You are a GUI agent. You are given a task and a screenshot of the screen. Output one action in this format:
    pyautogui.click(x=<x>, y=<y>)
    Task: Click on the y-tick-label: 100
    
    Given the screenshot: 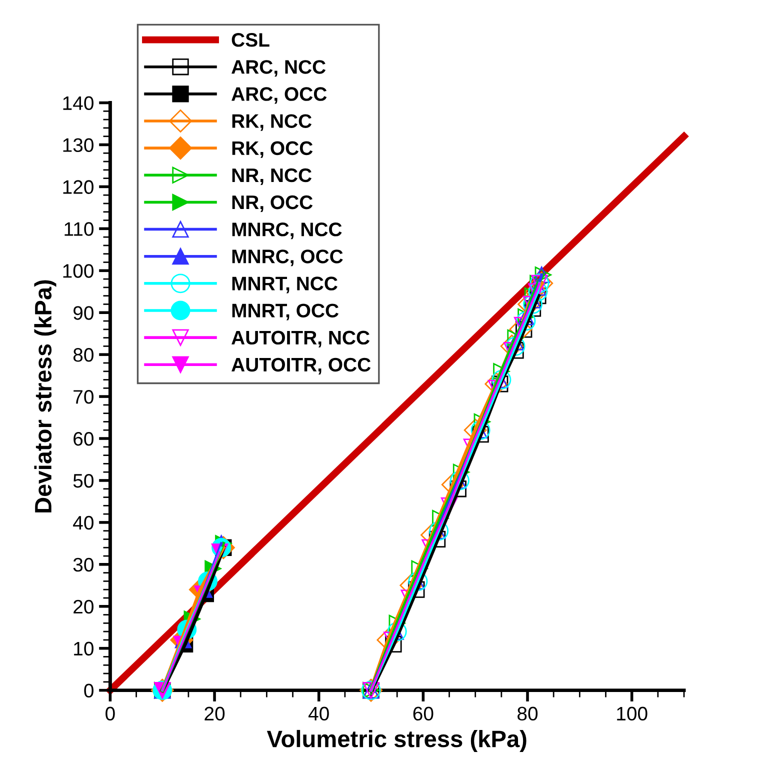 What is the action you would take?
    pyautogui.click(x=78, y=271)
    